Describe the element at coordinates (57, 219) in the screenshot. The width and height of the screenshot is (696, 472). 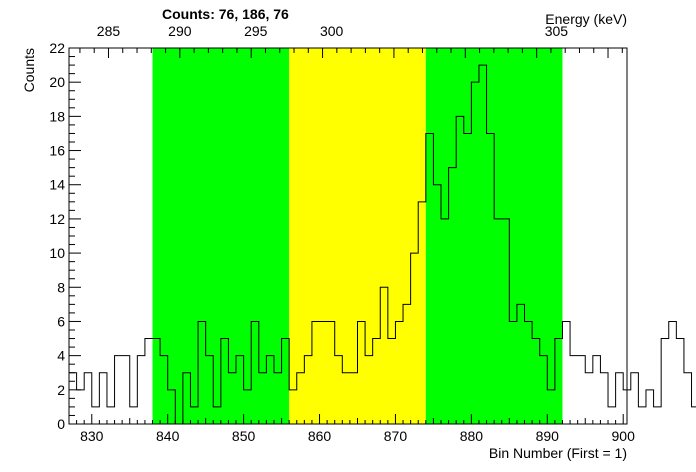
I see `y-tick-label: 12` at that location.